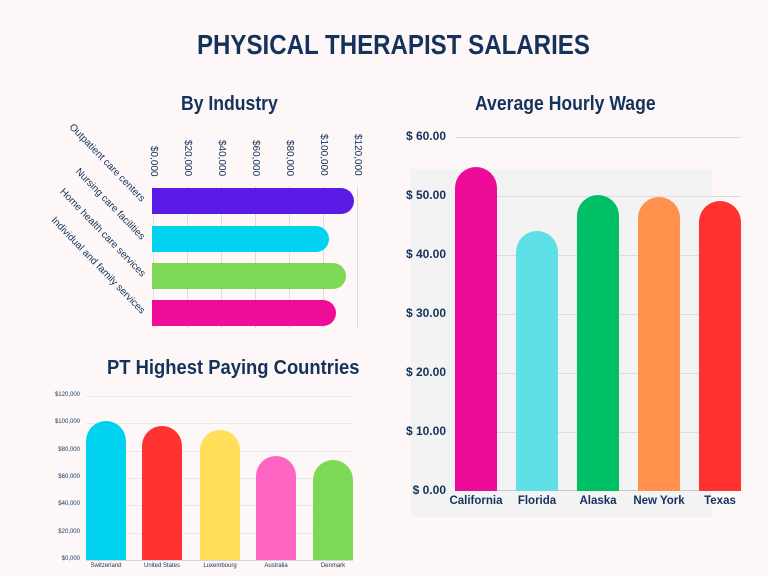 This screenshot has height=576, width=768. I want to click on x-tick-label: $120,000, so click(357, 155).